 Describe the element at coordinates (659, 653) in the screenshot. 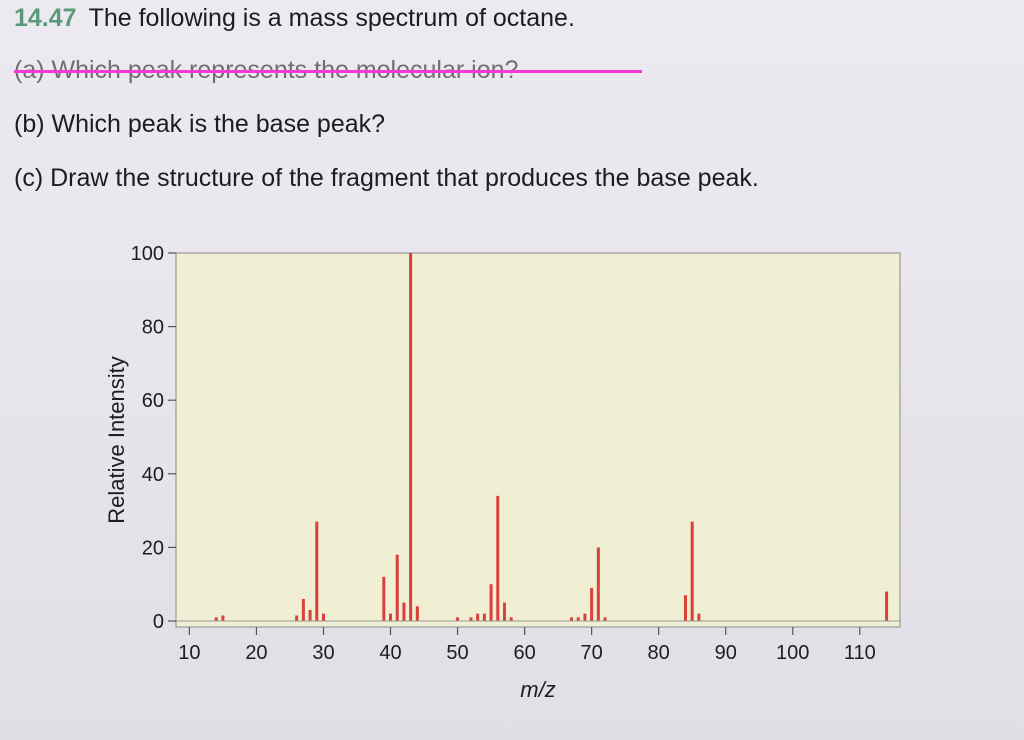

I see `x-tick-label: 80` at that location.